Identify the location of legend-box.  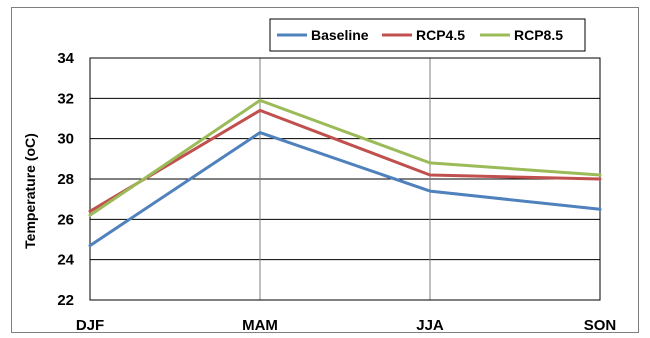
(427, 35).